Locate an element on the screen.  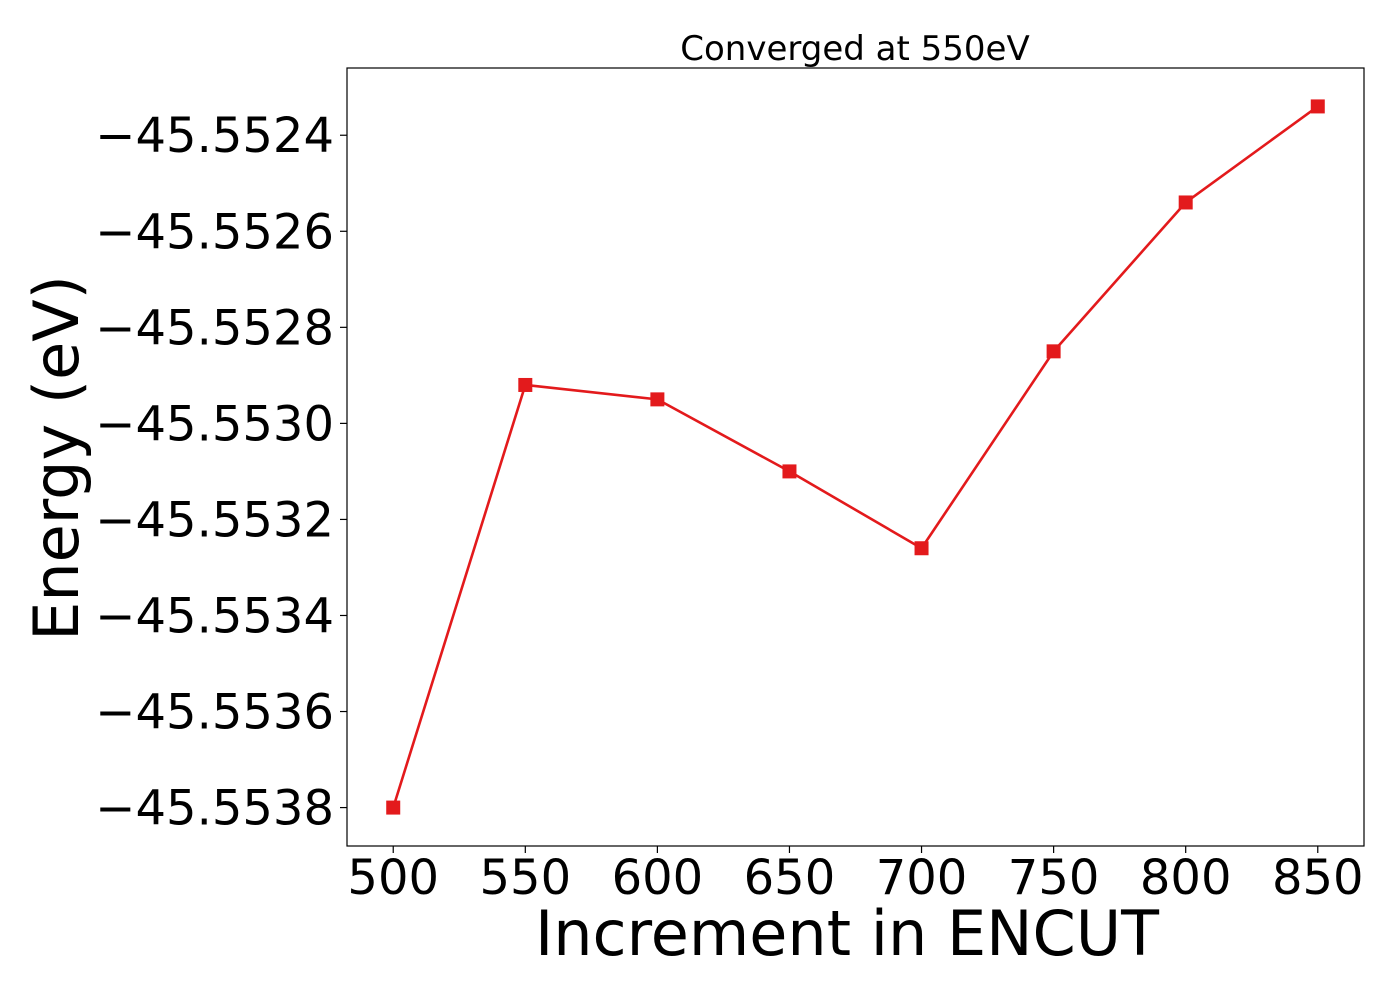
x-tick-label: 650 is located at coordinates (790, 878).